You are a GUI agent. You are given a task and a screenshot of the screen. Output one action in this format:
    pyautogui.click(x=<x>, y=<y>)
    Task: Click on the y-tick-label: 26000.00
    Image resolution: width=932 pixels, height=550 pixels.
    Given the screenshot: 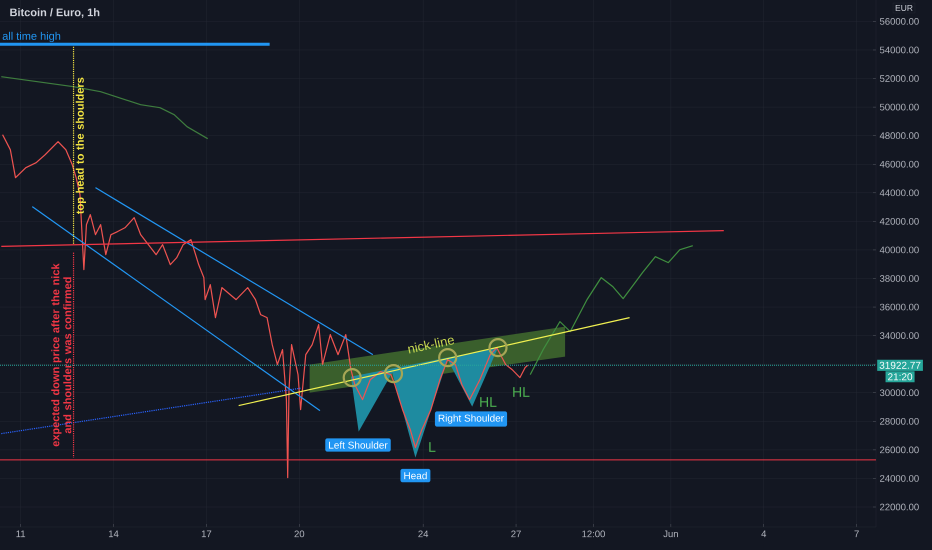 What is the action you would take?
    pyautogui.click(x=899, y=450)
    